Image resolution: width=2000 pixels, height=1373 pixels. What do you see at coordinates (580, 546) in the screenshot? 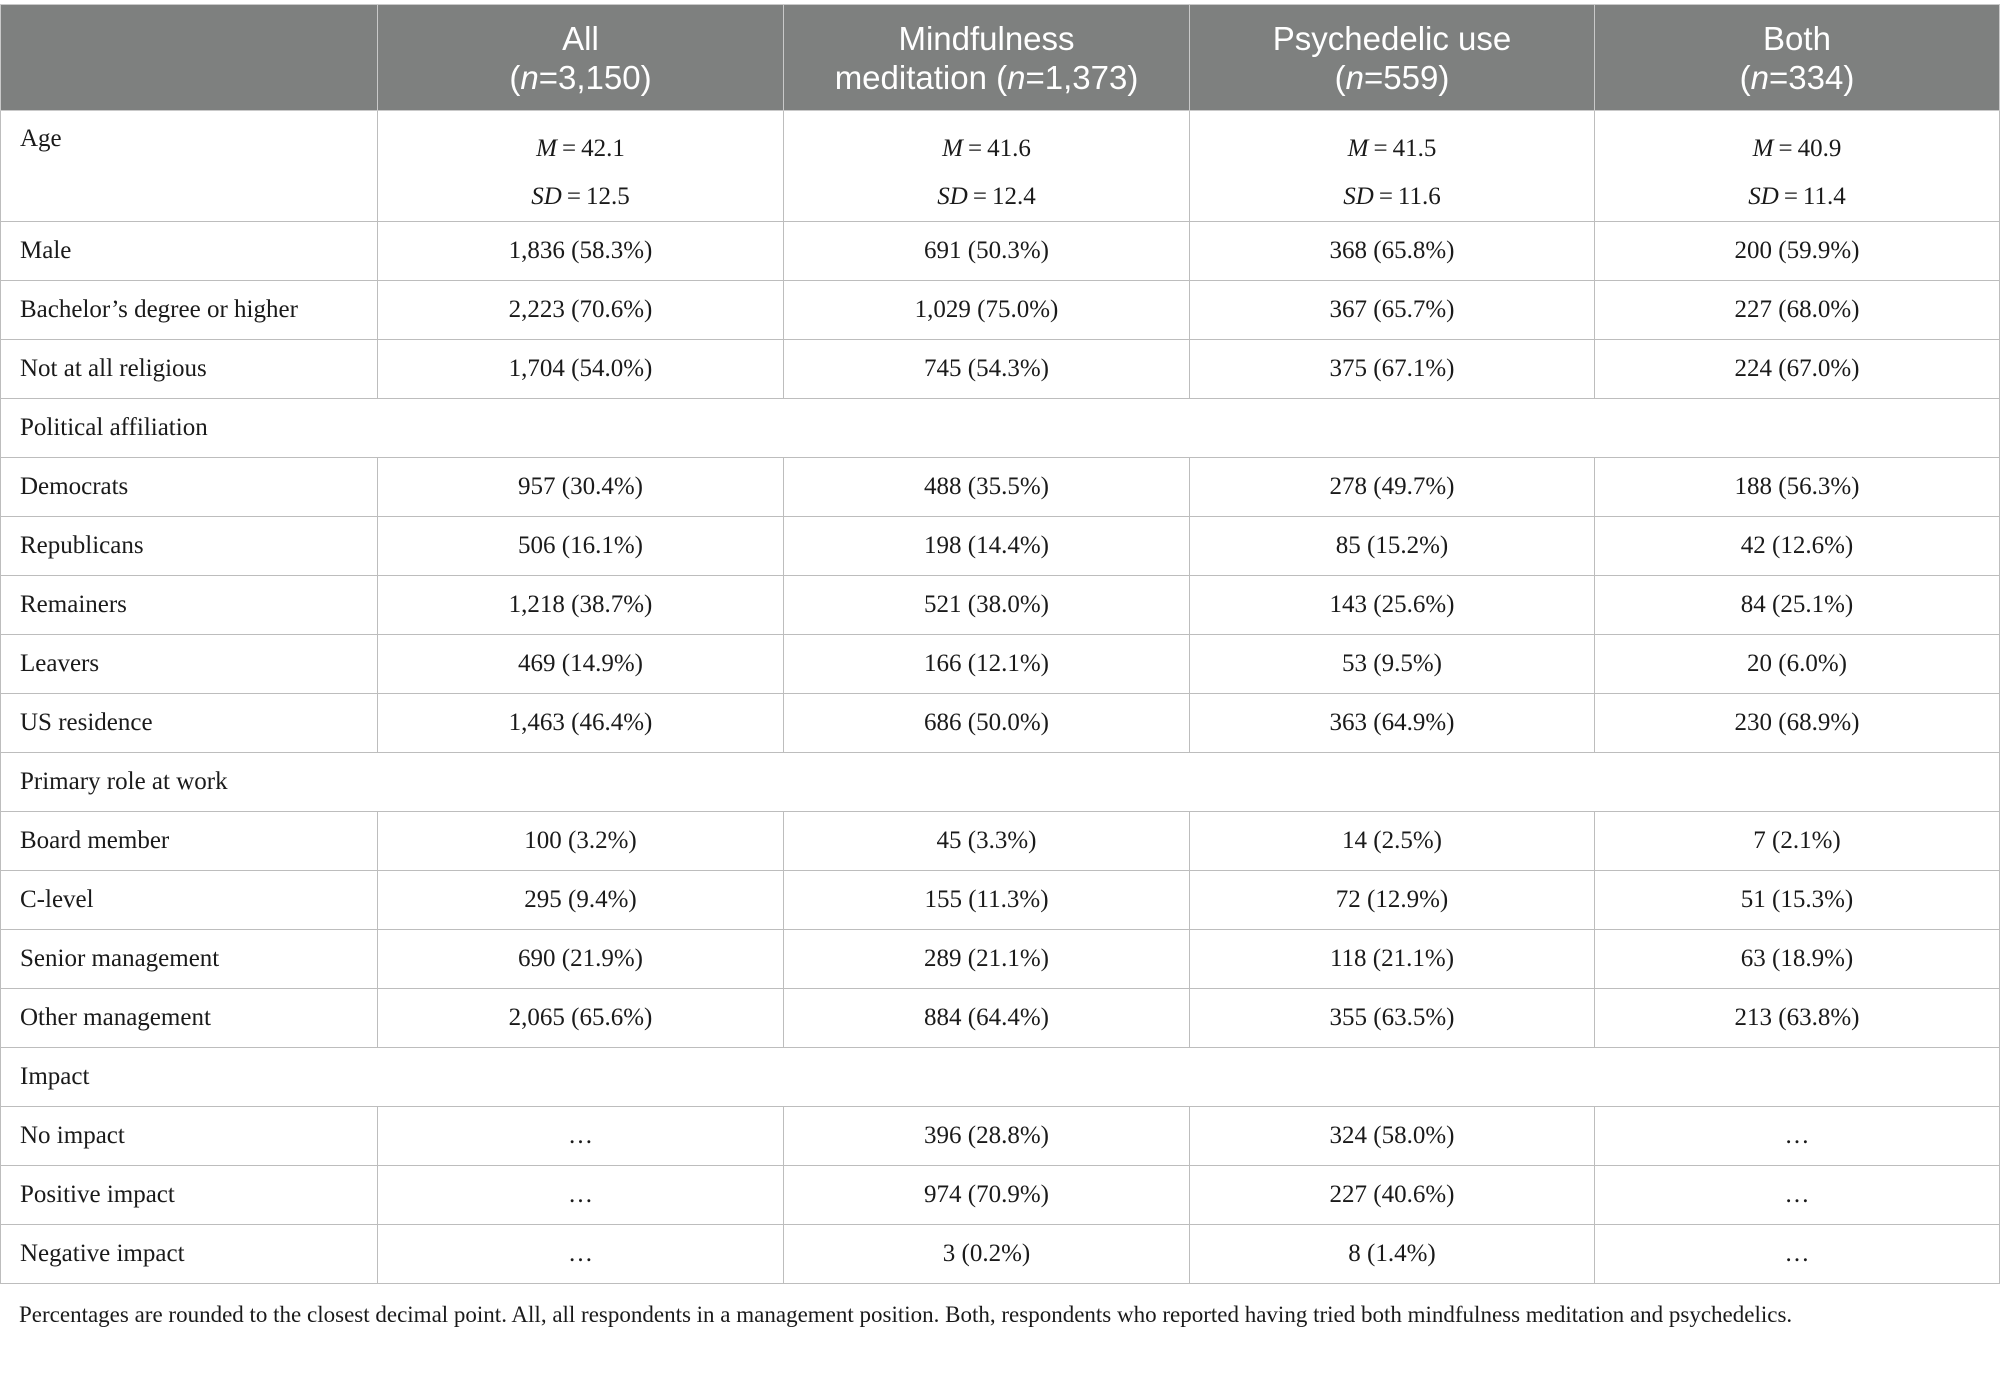
I see `table-cell: 506 (16.1%)` at bounding box center [580, 546].